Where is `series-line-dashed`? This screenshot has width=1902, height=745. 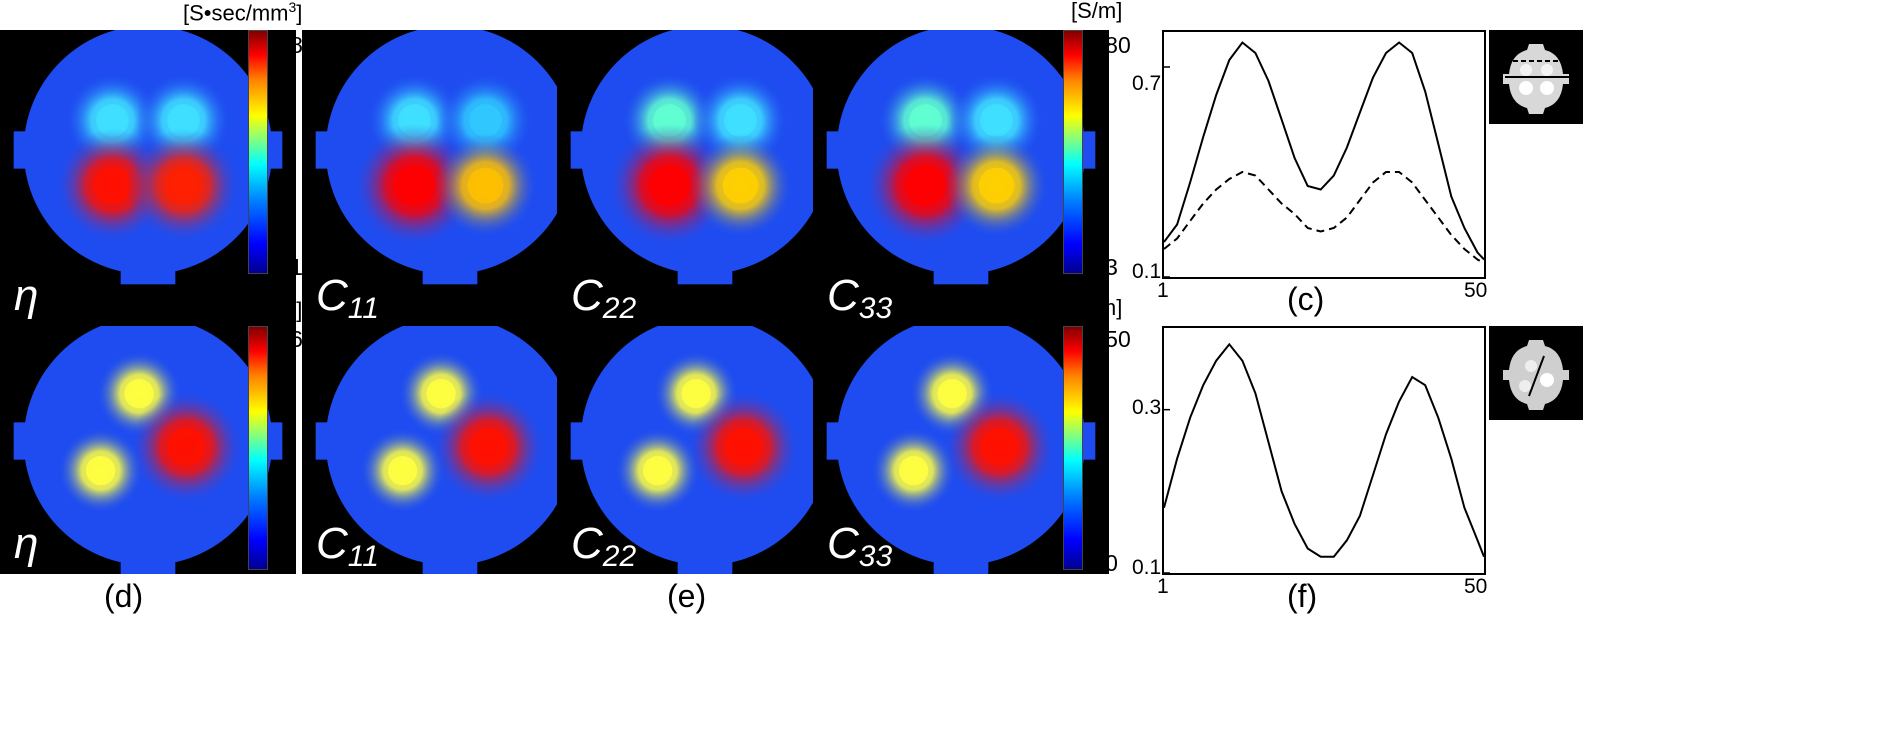 series-line-dashed is located at coordinates (1324, 217).